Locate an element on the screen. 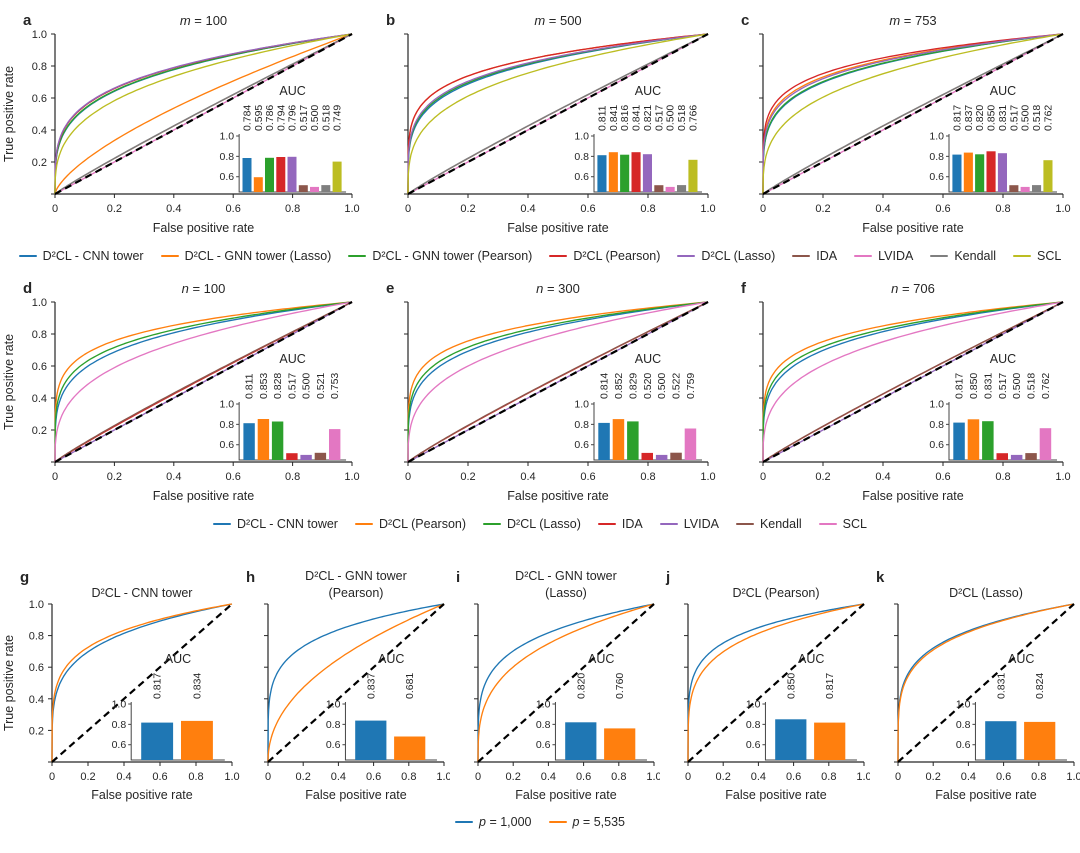 This screenshot has height=853, width=1080. auc-bar-value-label: 0.837 is located at coordinates (371, 686).